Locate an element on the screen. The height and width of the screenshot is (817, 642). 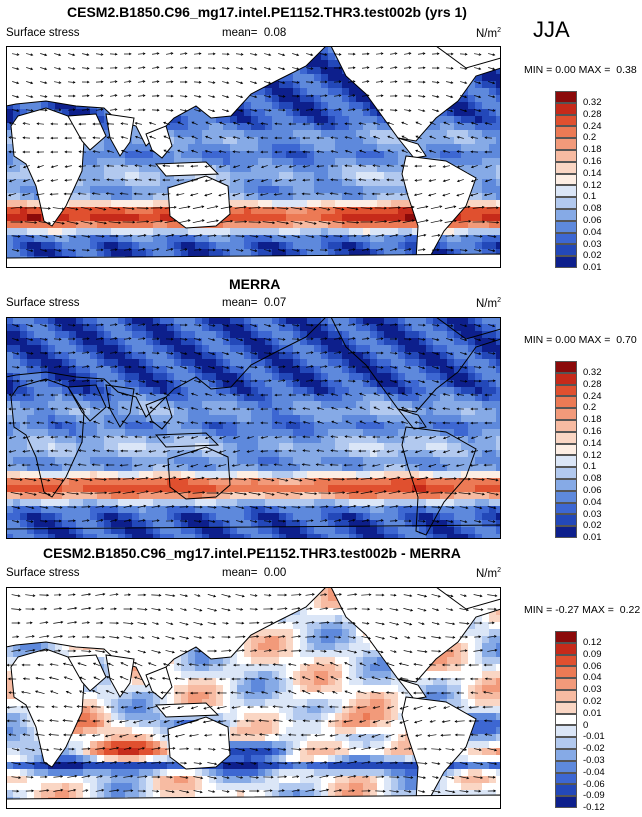
colorbar-level-label: 0.24 is located at coordinates (592, 126).